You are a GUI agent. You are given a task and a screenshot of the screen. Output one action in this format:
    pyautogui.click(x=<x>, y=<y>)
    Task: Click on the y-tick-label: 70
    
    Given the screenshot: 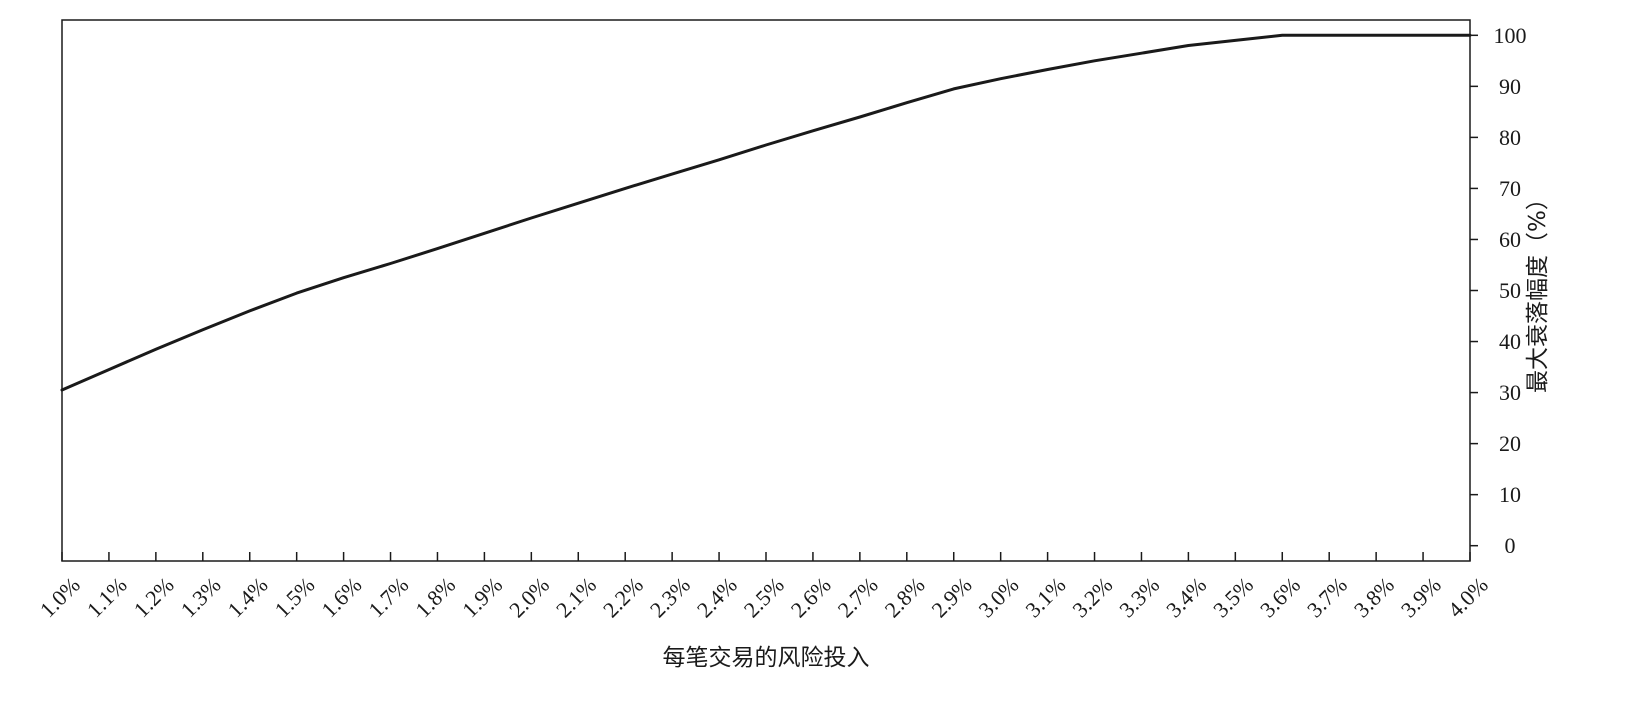 What is the action you would take?
    pyautogui.click(x=1510, y=188)
    